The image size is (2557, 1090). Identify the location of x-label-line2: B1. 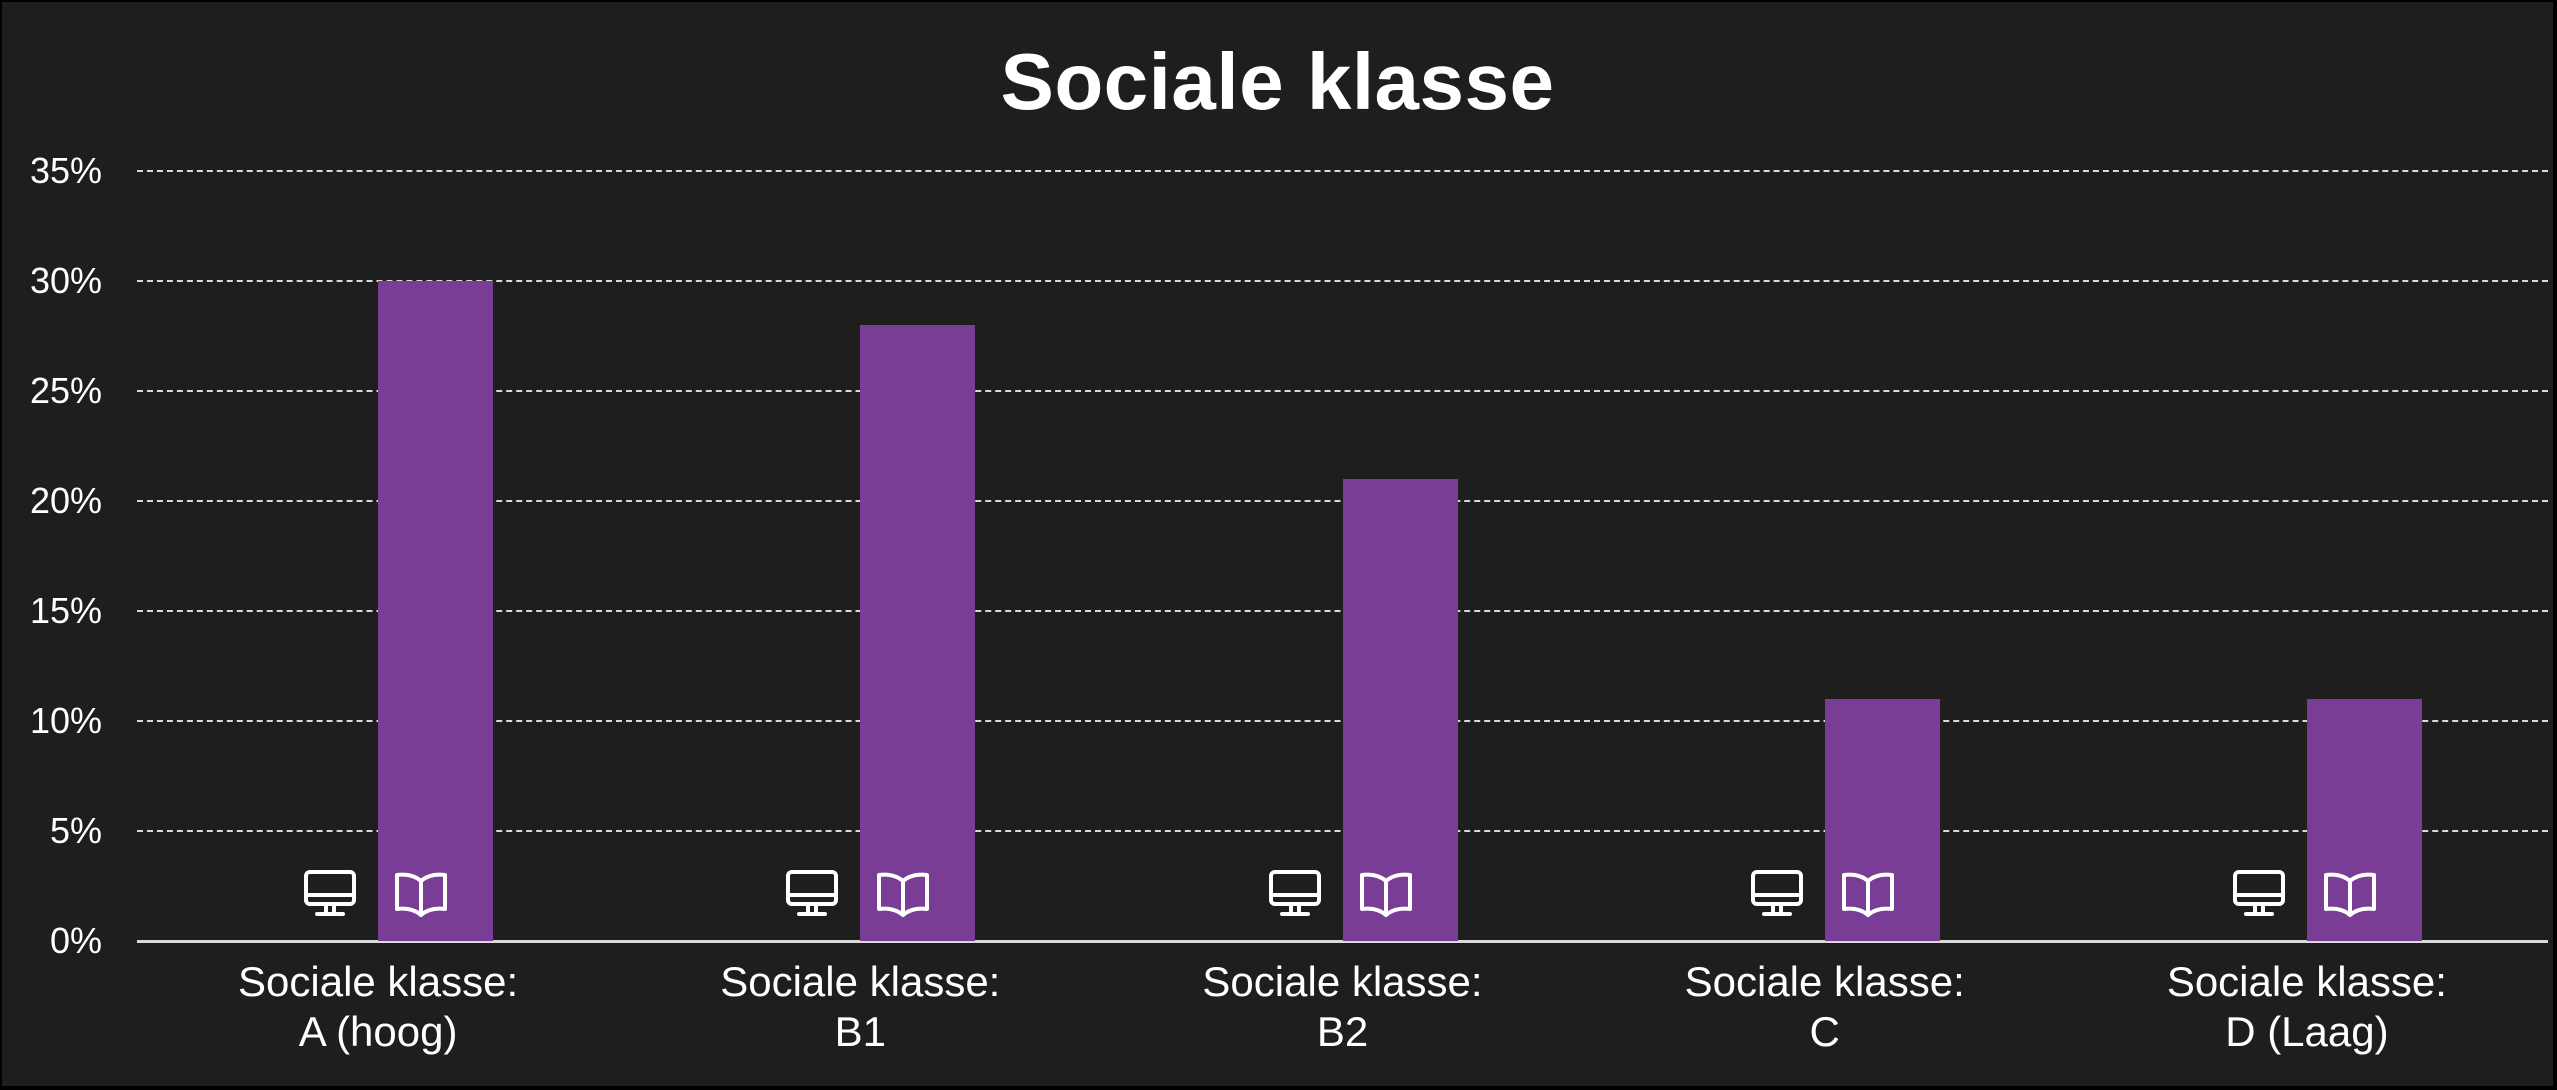
(860, 1031).